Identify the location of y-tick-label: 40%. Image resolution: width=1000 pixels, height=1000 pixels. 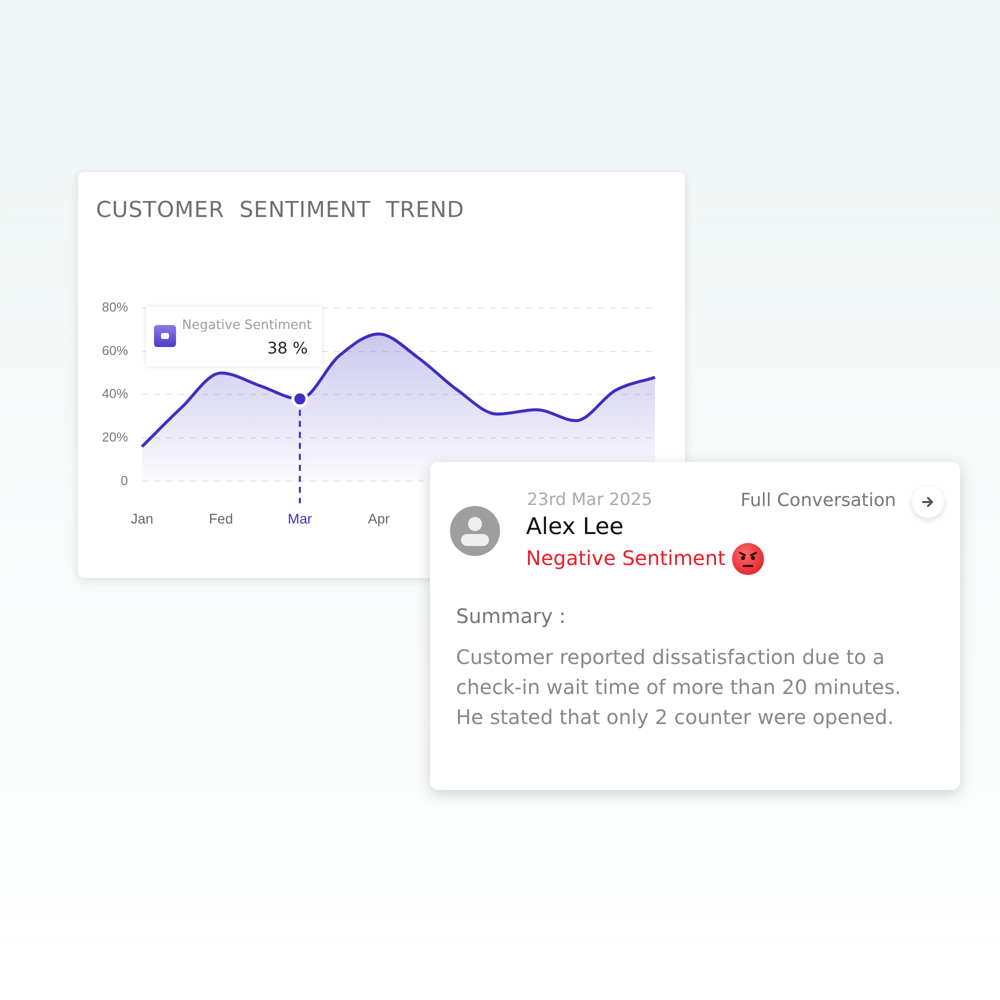
(115, 394).